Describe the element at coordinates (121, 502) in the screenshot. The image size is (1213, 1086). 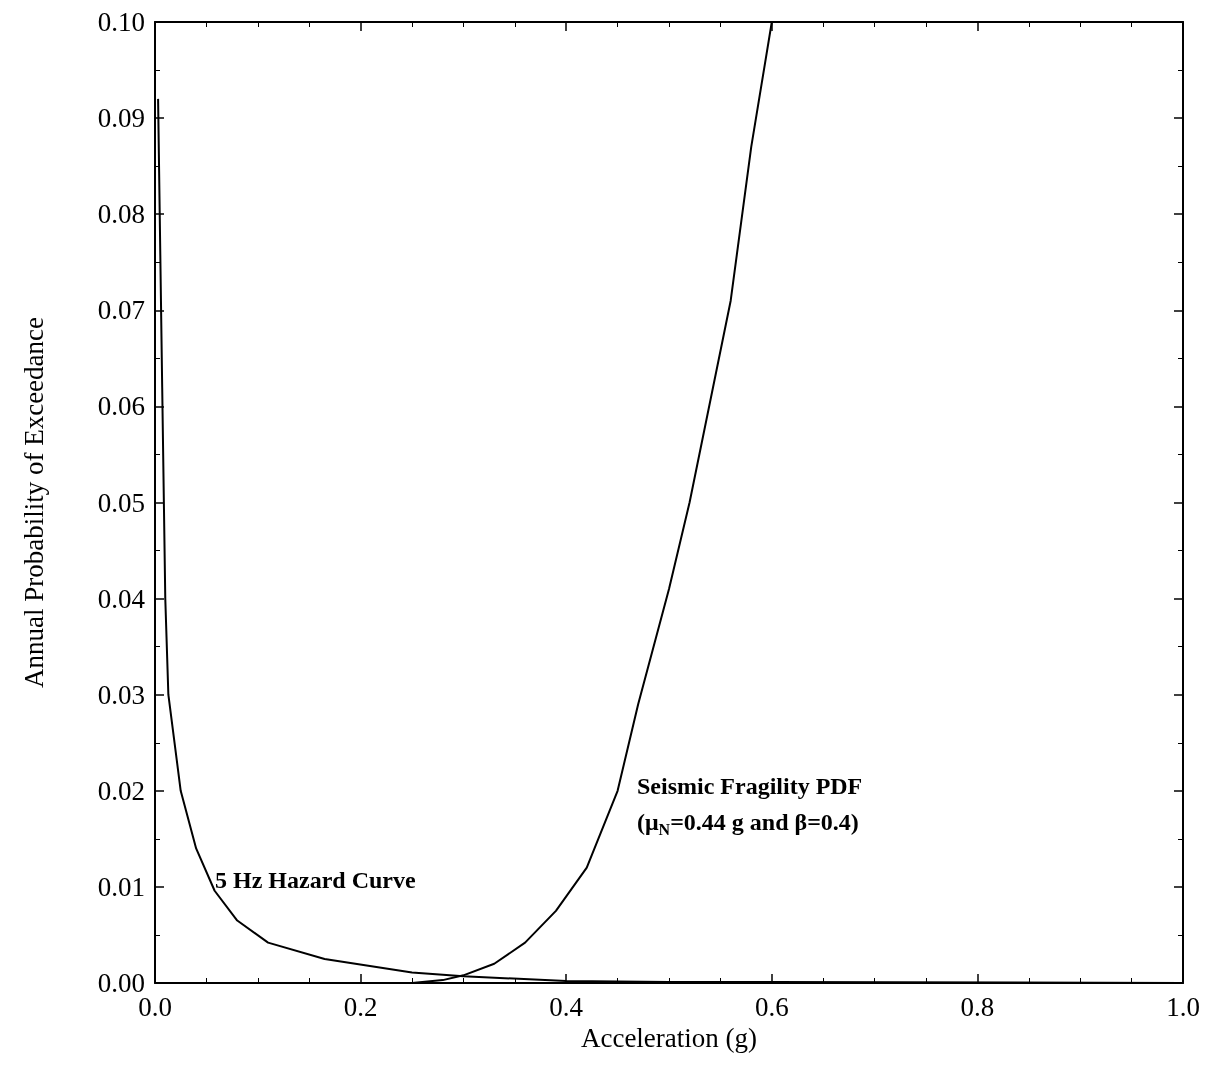
I see `y-tick-label: 0.05` at that location.